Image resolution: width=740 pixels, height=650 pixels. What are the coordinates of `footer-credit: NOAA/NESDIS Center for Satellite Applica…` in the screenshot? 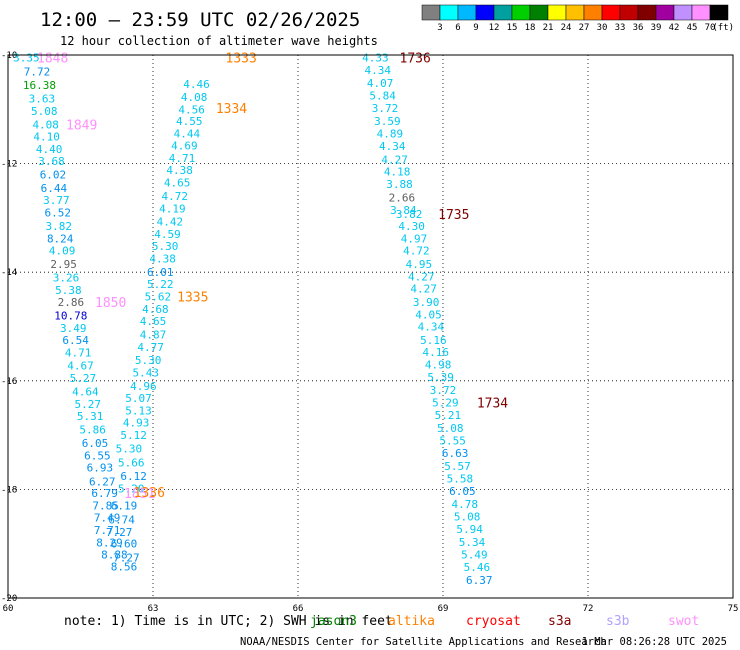 It's located at (423, 642).